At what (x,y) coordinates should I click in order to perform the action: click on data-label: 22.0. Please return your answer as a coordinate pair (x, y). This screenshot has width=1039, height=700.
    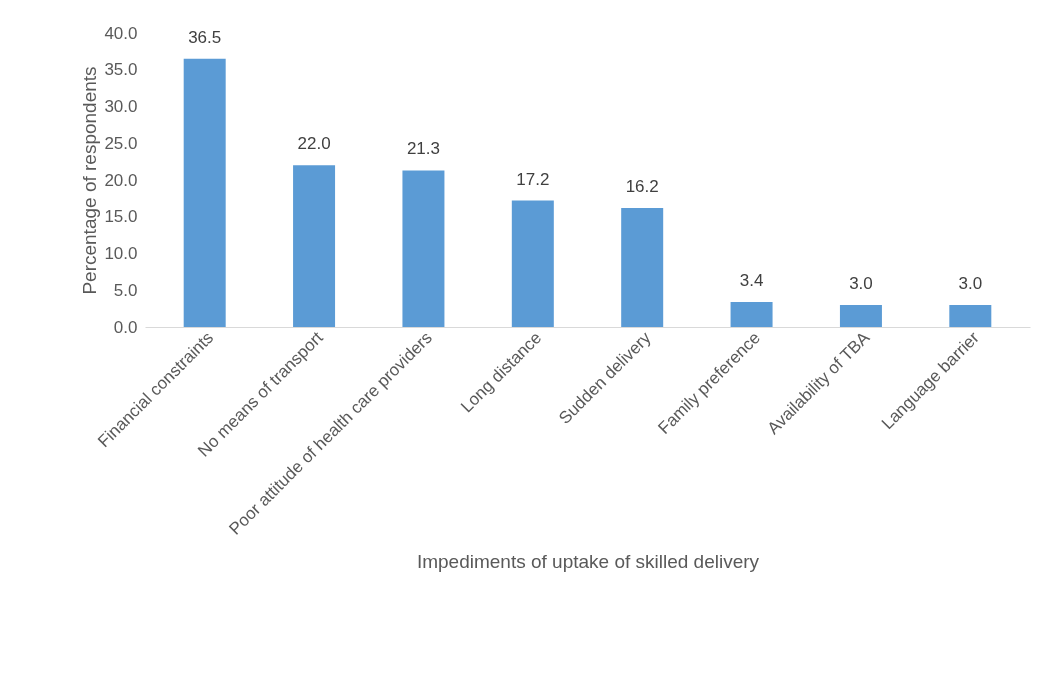
    Looking at the image, I should click on (314, 144).